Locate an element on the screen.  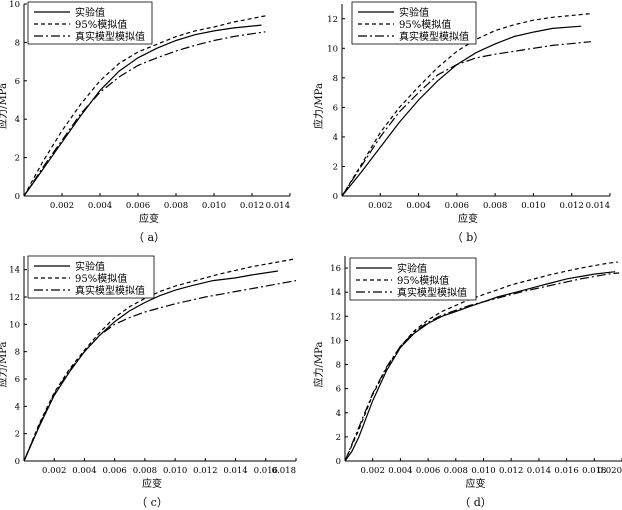
x-tick-label: 0.018 is located at coordinates (594, 471).